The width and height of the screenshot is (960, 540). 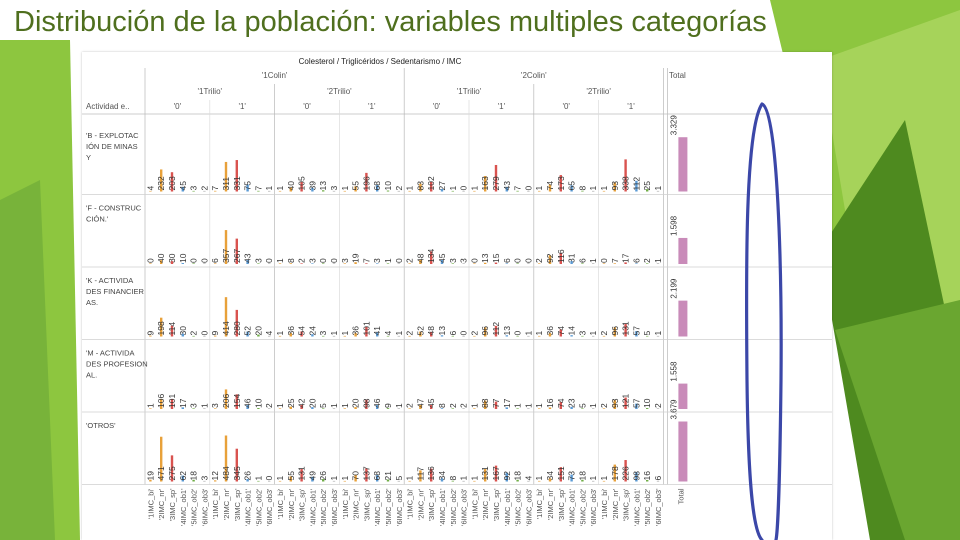 I want to click on bar-r0-b1-c4, so click(x=258, y=191).